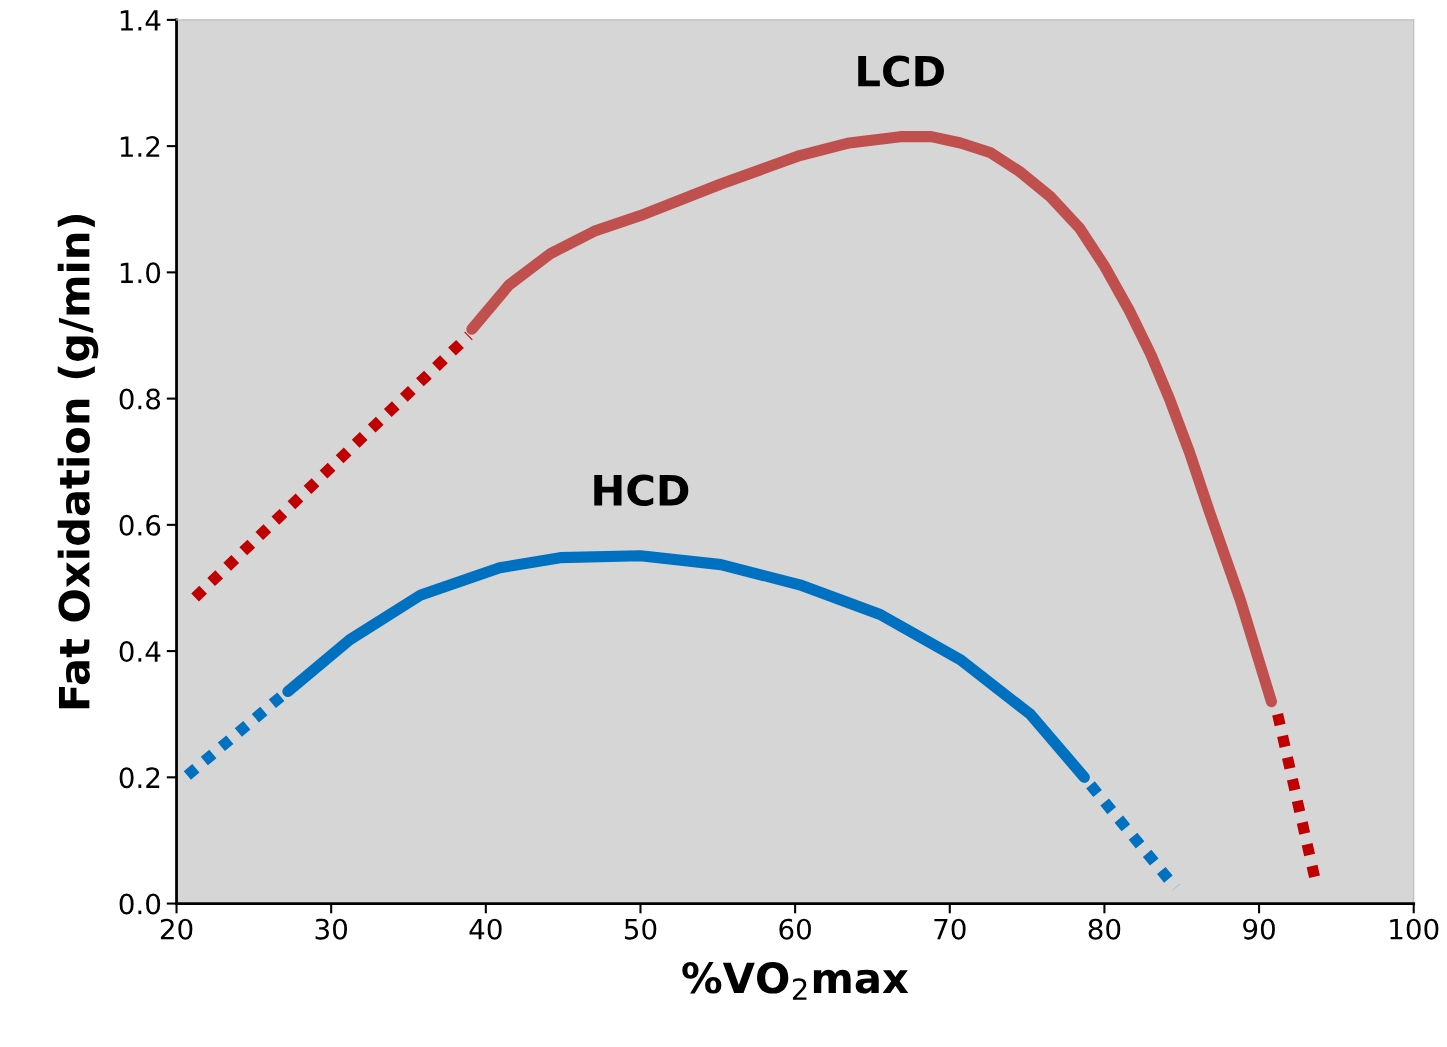  What do you see at coordinates (795, 981) in the screenshot?
I see `x-axis-title: %VO$_{2}$max` at bounding box center [795, 981].